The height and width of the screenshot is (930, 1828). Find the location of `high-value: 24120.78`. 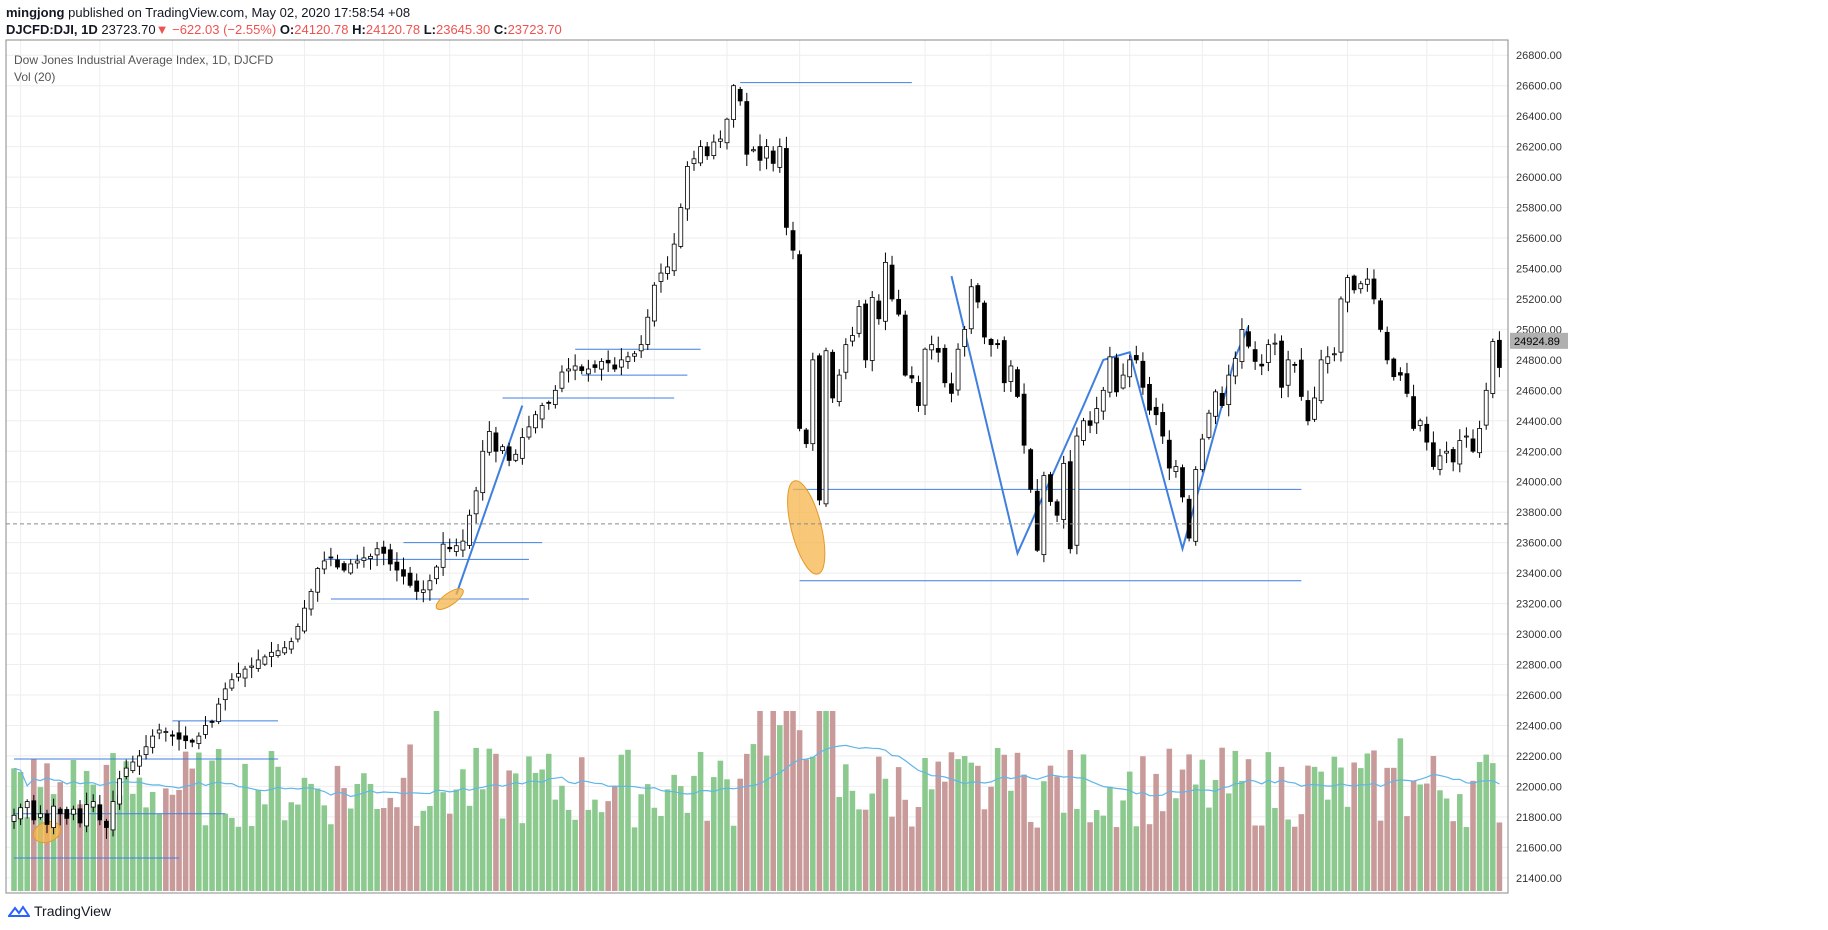

high-value: 24120.78 is located at coordinates (393, 29).